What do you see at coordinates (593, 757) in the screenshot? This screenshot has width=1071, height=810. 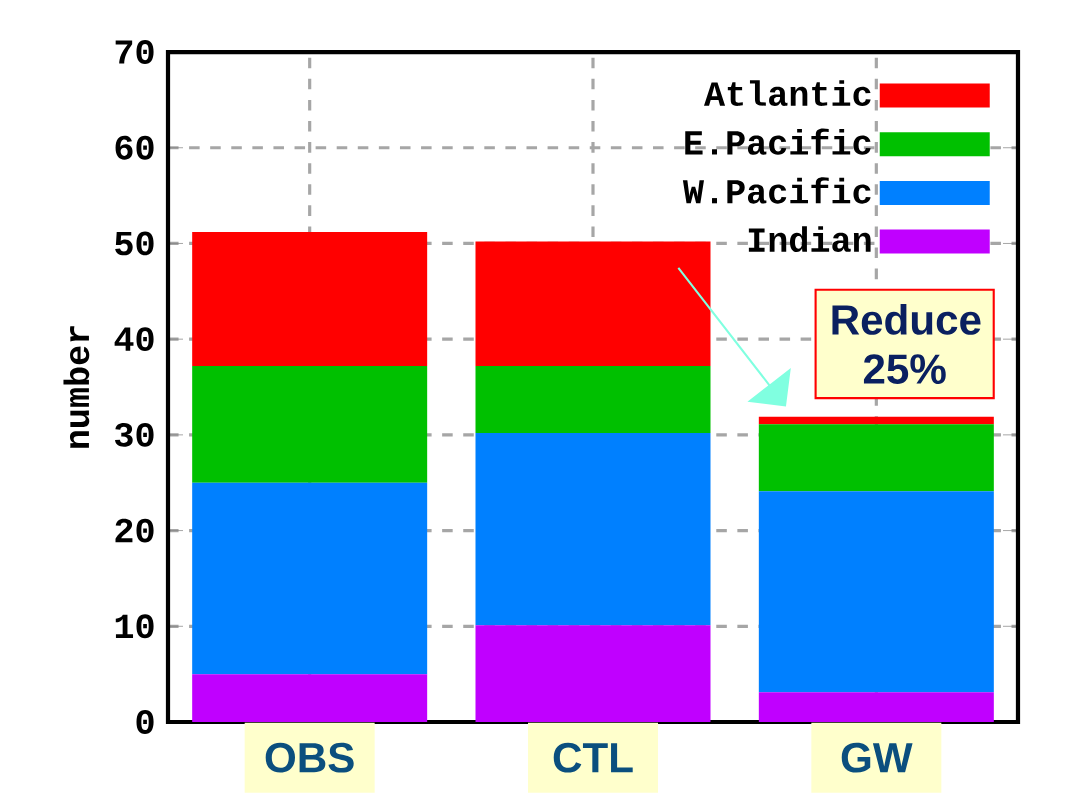 I see `x-tick-label: CTL` at bounding box center [593, 757].